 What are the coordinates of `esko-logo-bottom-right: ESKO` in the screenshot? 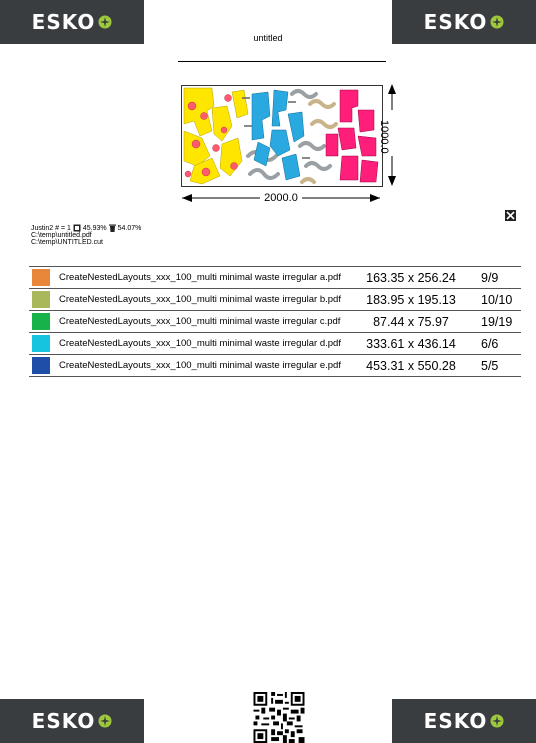 It's located at (464, 721).